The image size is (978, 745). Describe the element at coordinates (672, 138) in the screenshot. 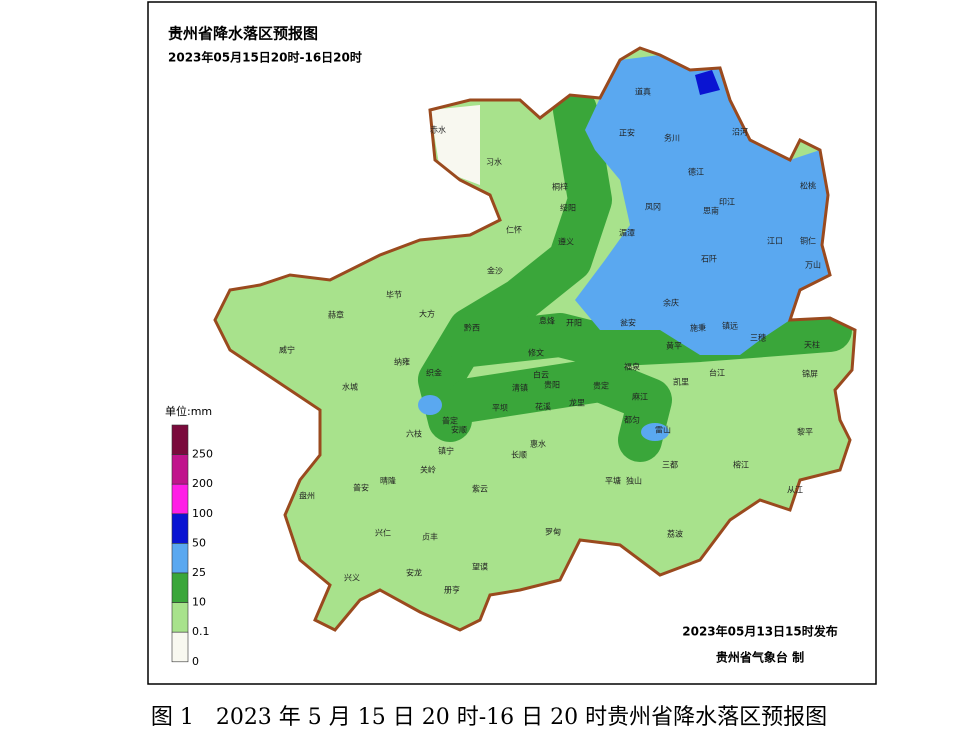

I see `place-name: 务川` at that location.